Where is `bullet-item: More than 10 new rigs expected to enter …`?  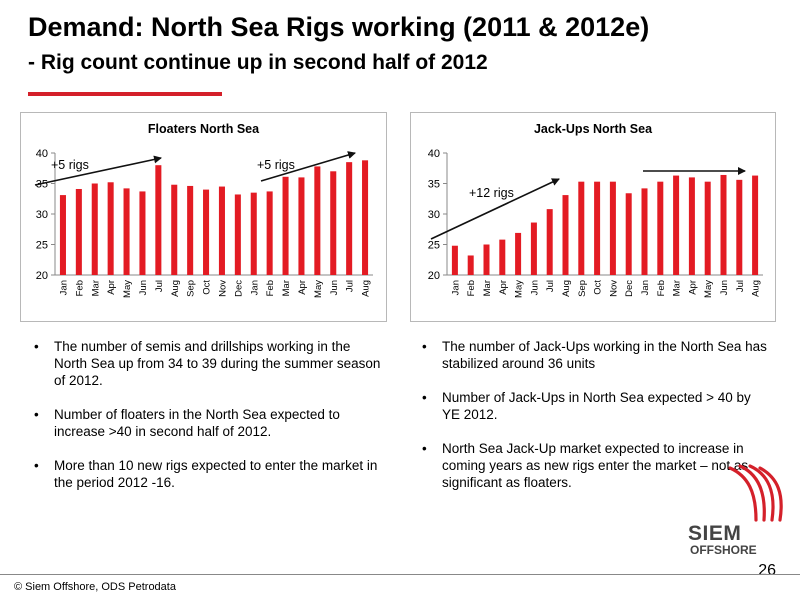 bullet-item: More than 10 new rigs expected to enter … is located at coordinates (207, 474).